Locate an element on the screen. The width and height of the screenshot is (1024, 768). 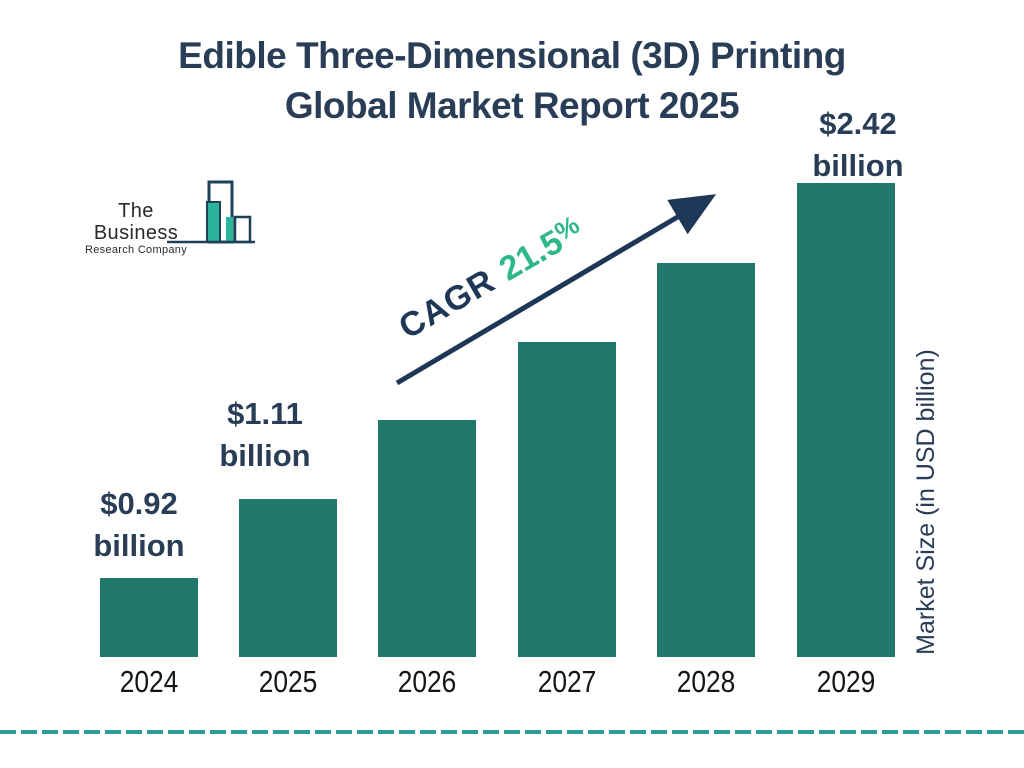
company-logo-text: The Business Research Company is located at coordinates (136, 228).